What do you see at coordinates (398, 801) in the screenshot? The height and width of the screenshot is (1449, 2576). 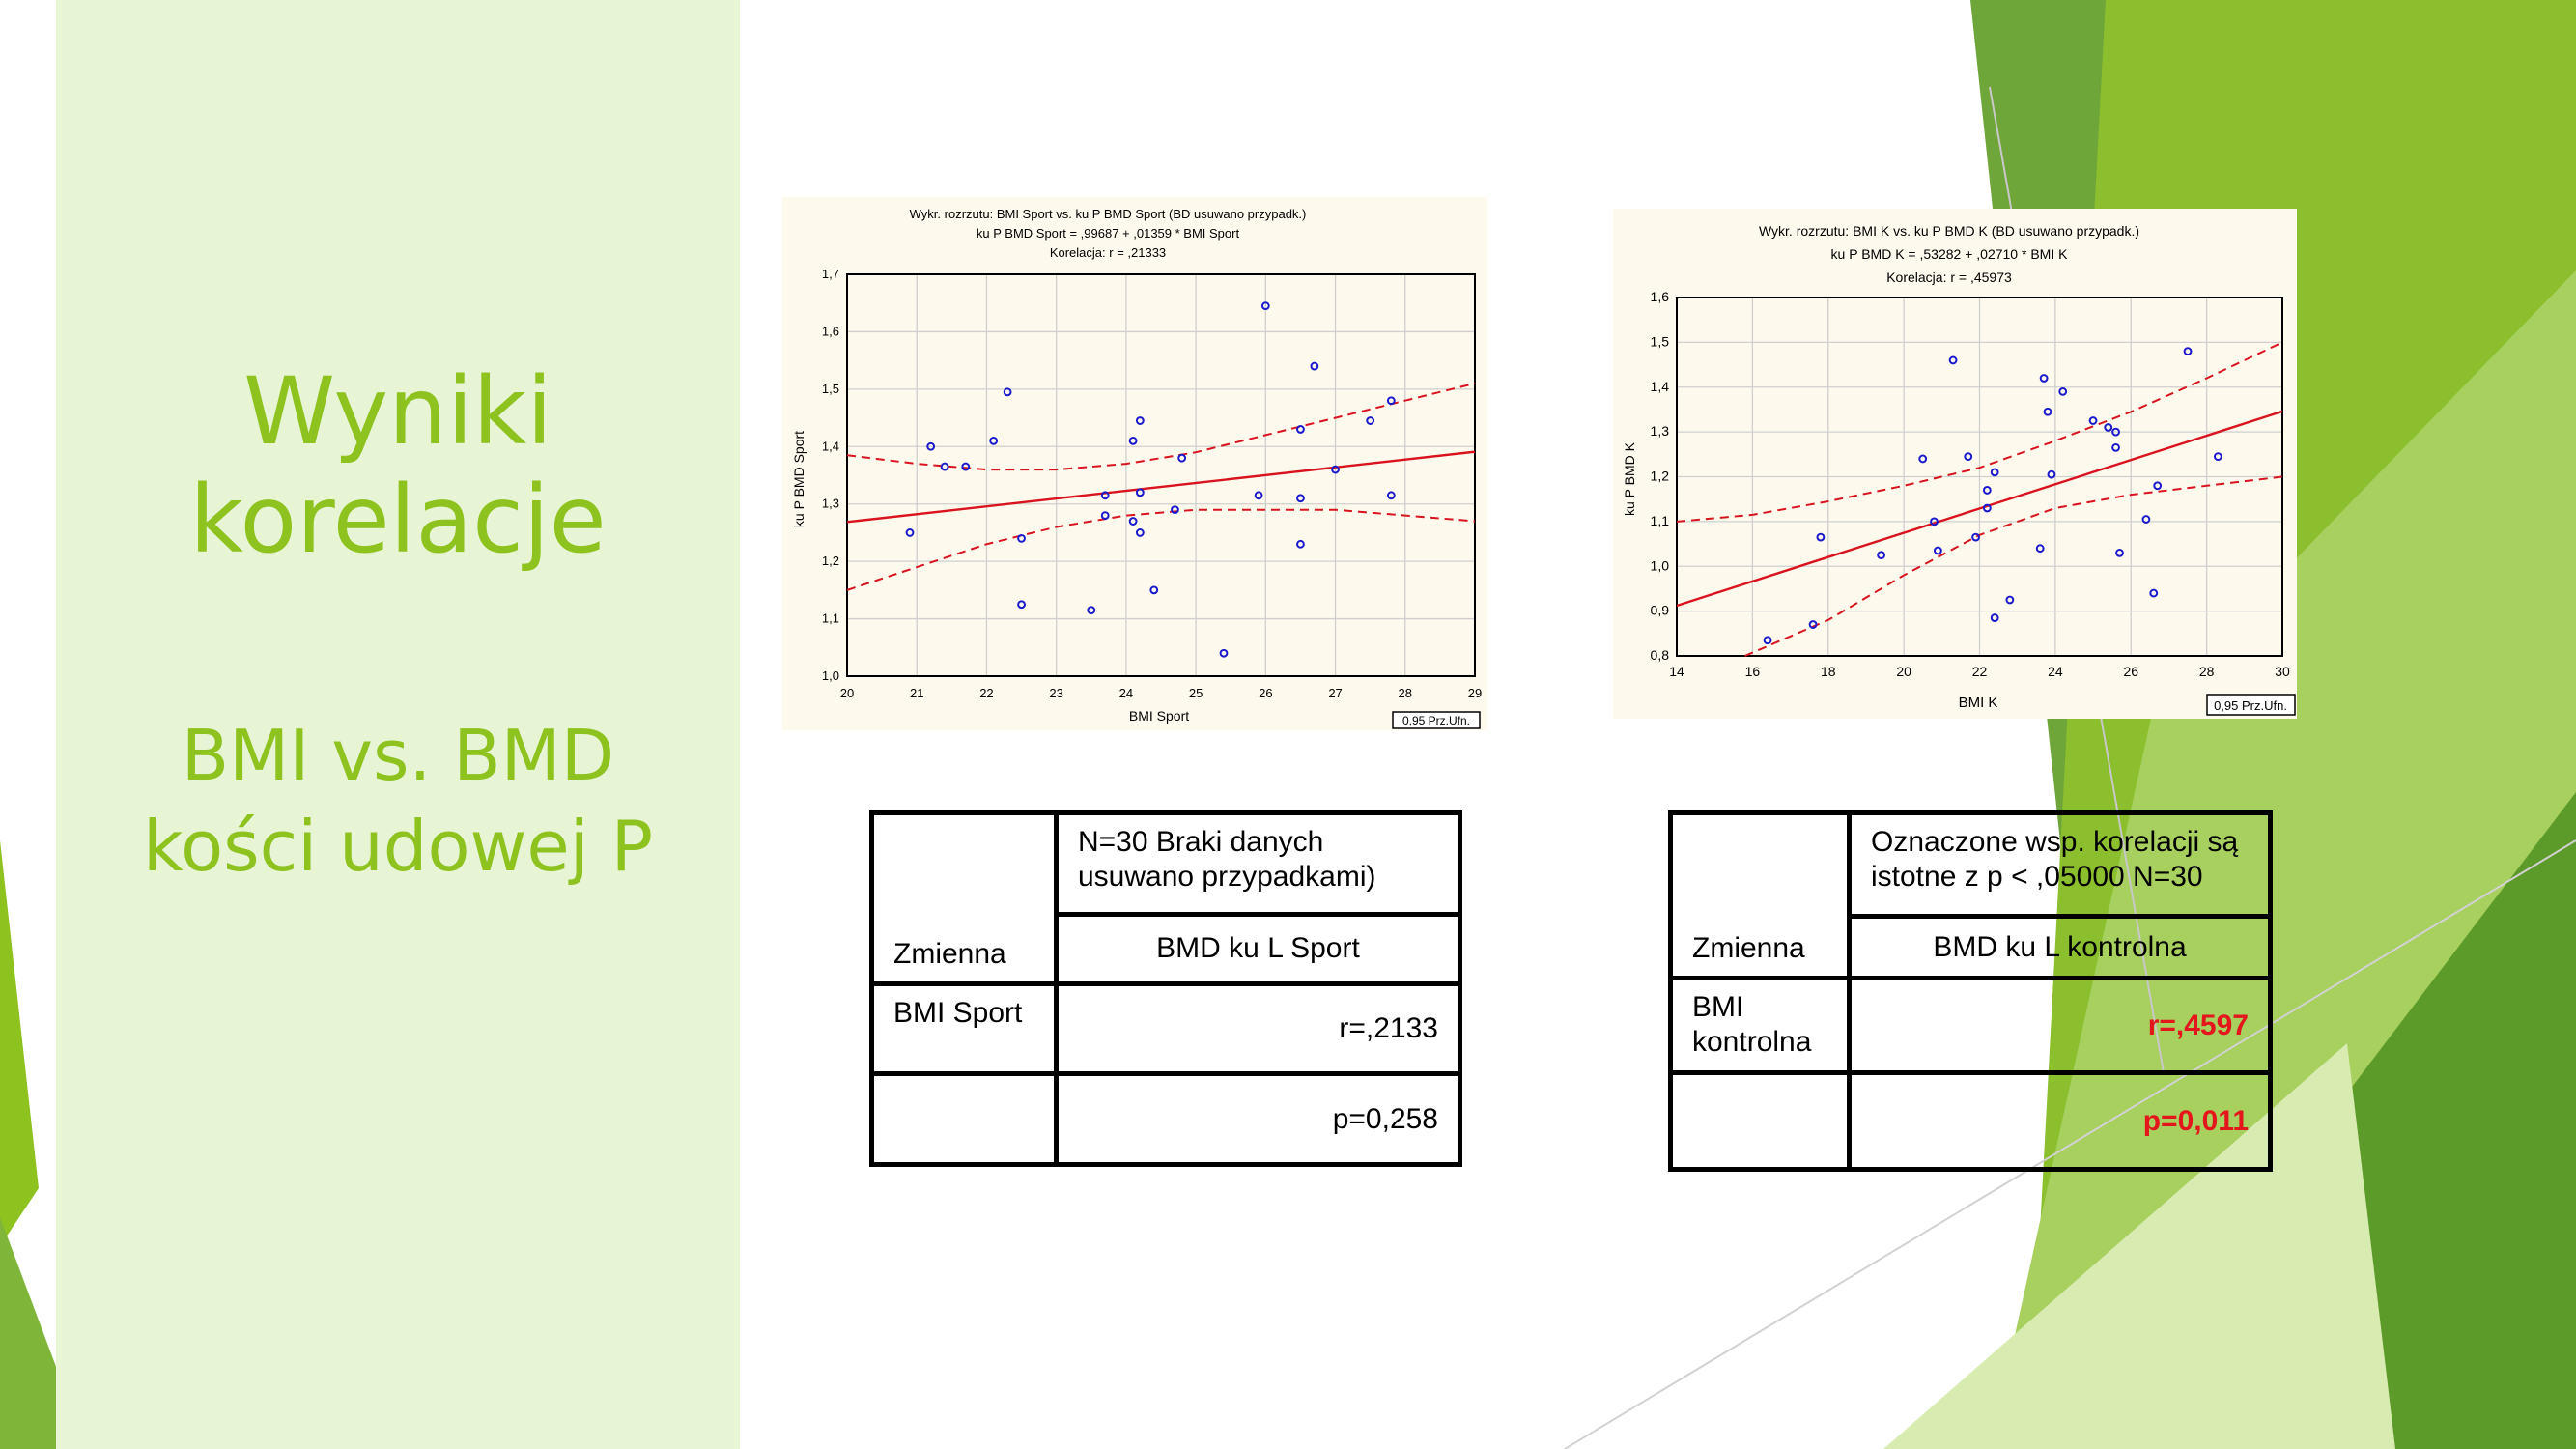 I see `slide-subtitle: BMI vs. BMD kości udowej P` at bounding box center [398, 801].